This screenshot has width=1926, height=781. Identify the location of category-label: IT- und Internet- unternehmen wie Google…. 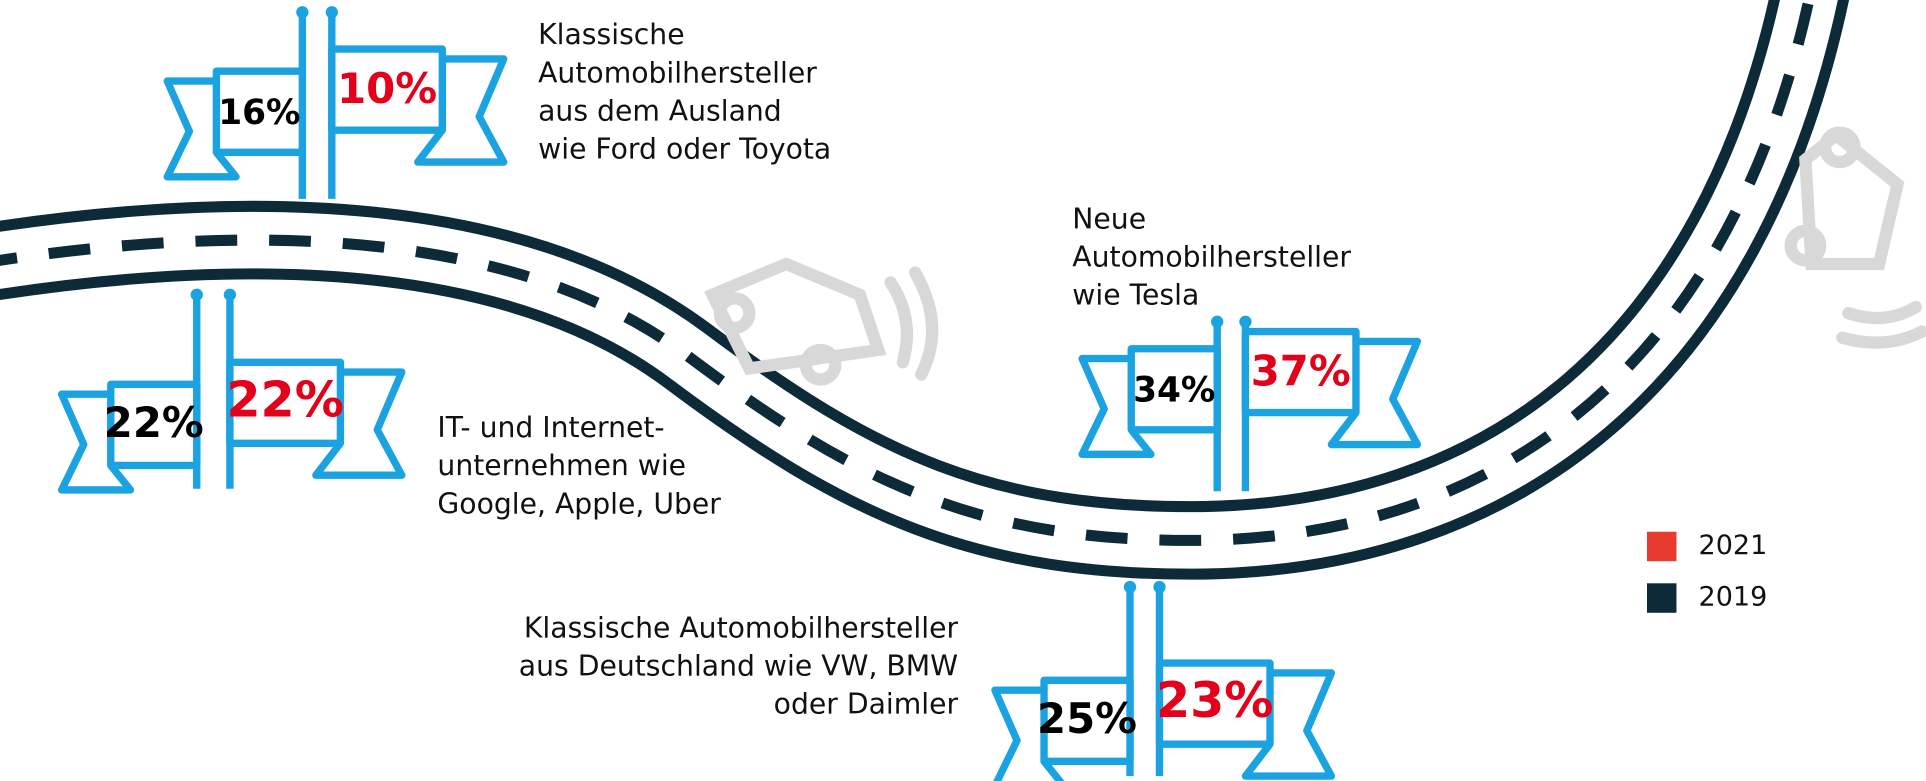
(579, 466).